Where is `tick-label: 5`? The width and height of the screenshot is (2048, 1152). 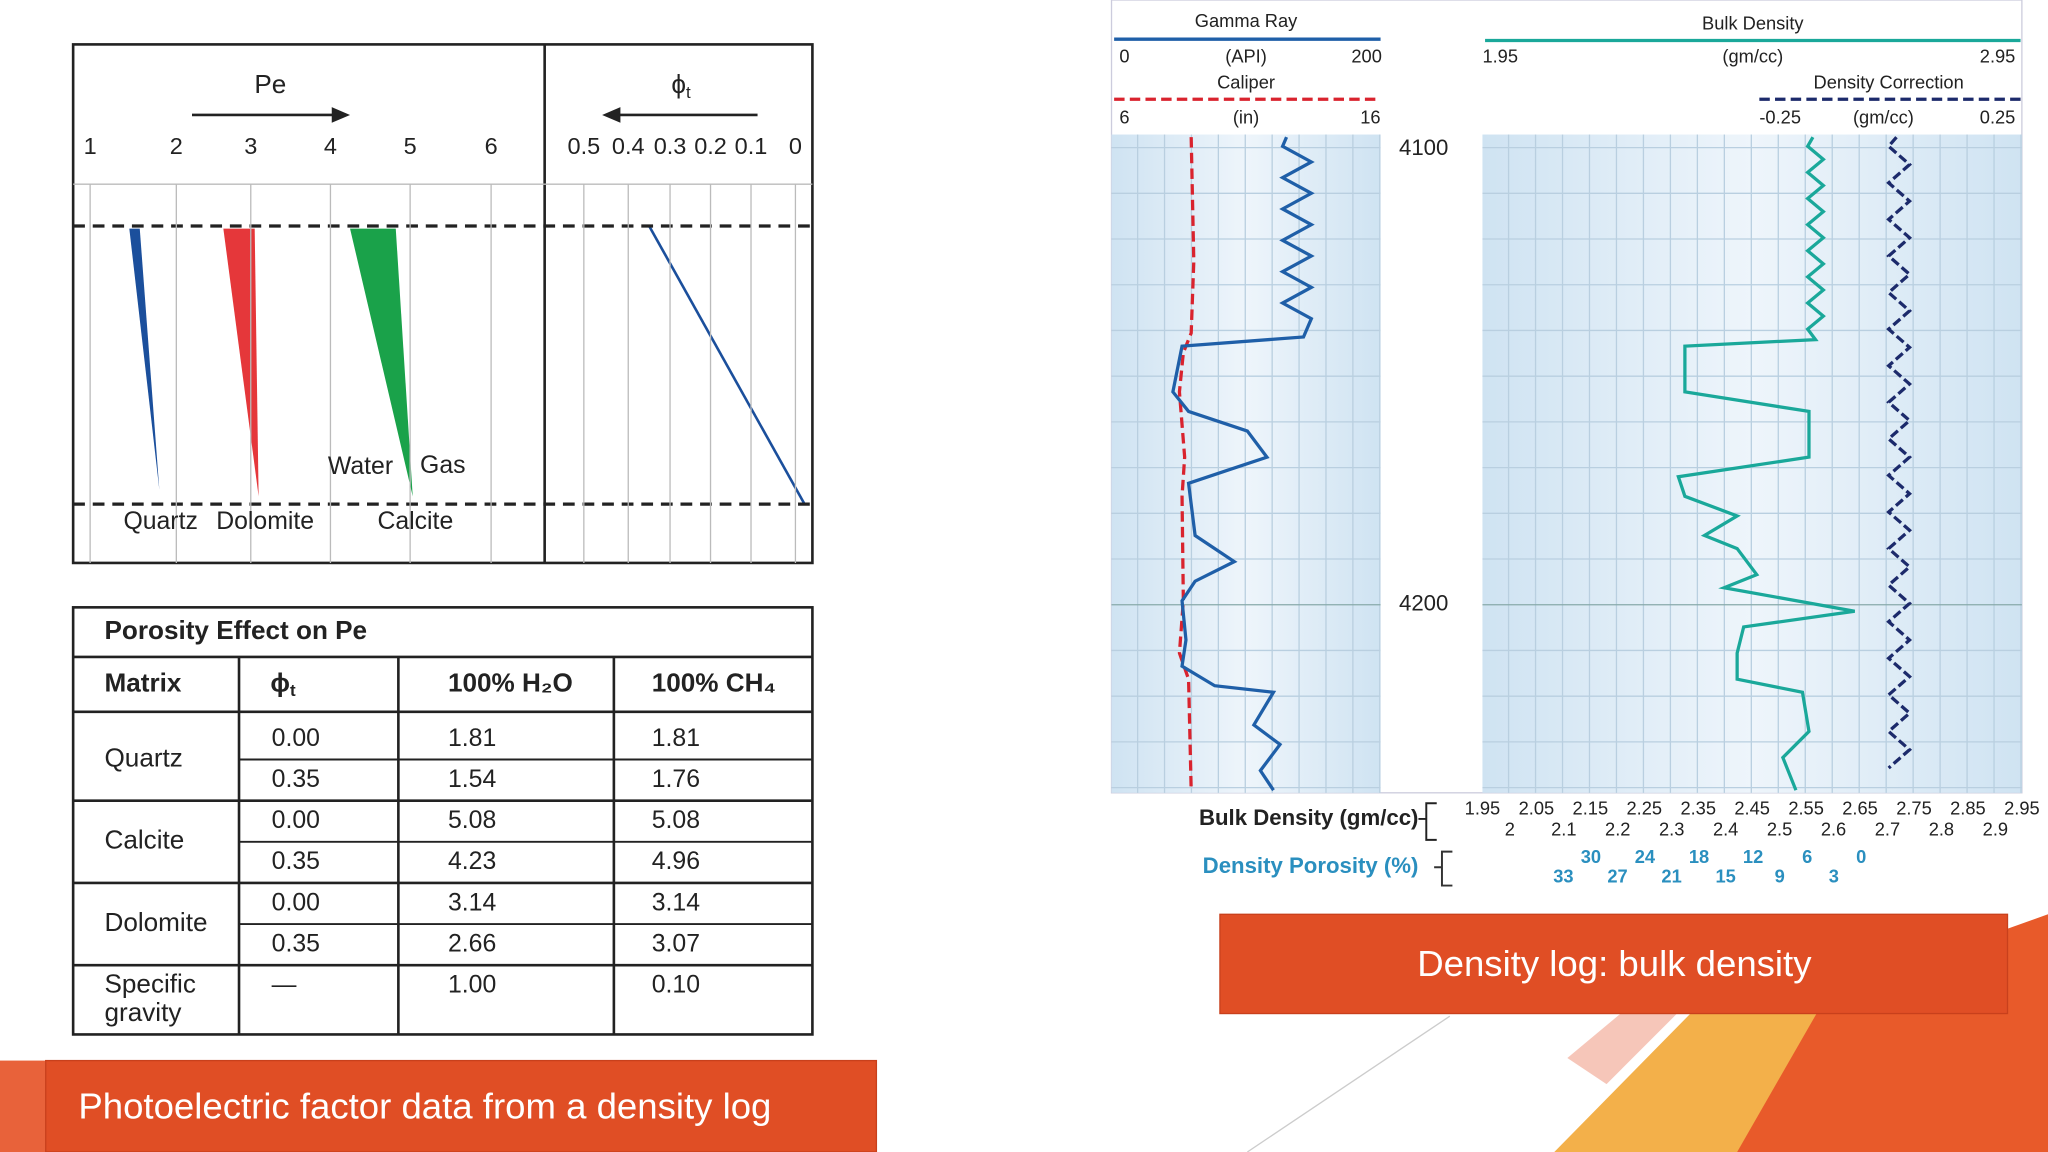
tick-label: 5 is located at coordinates (410, 146).